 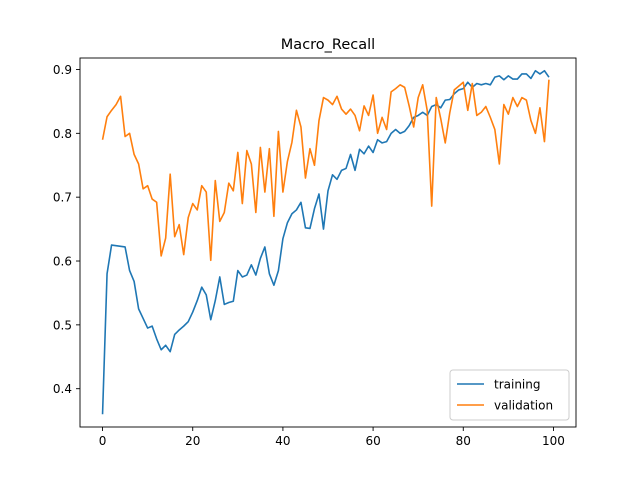 I want to click on legend-box, so click(x=509, y=395).